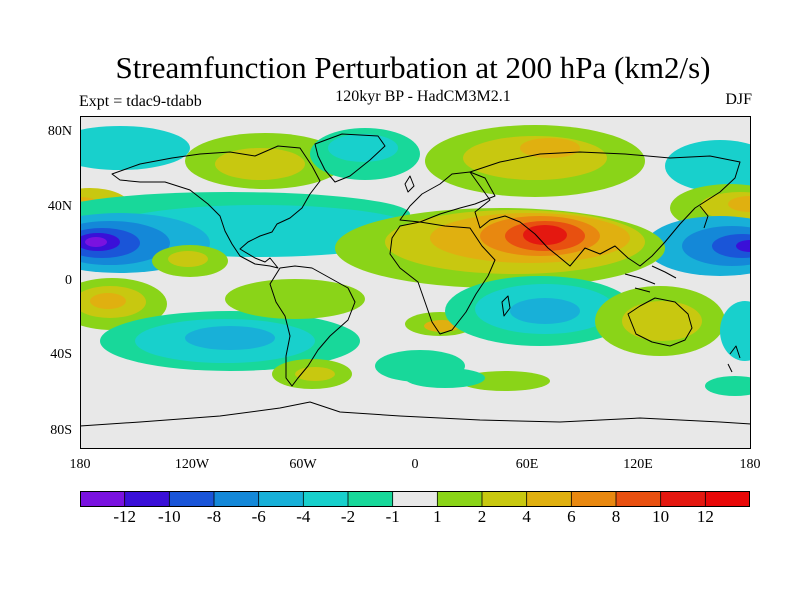 The height and width of the screenshot is (600, 800). What do you see at coordinates (68, 280) in the screenshot?
I see `lat-label-0: 0` at bounding box center [68, 280].